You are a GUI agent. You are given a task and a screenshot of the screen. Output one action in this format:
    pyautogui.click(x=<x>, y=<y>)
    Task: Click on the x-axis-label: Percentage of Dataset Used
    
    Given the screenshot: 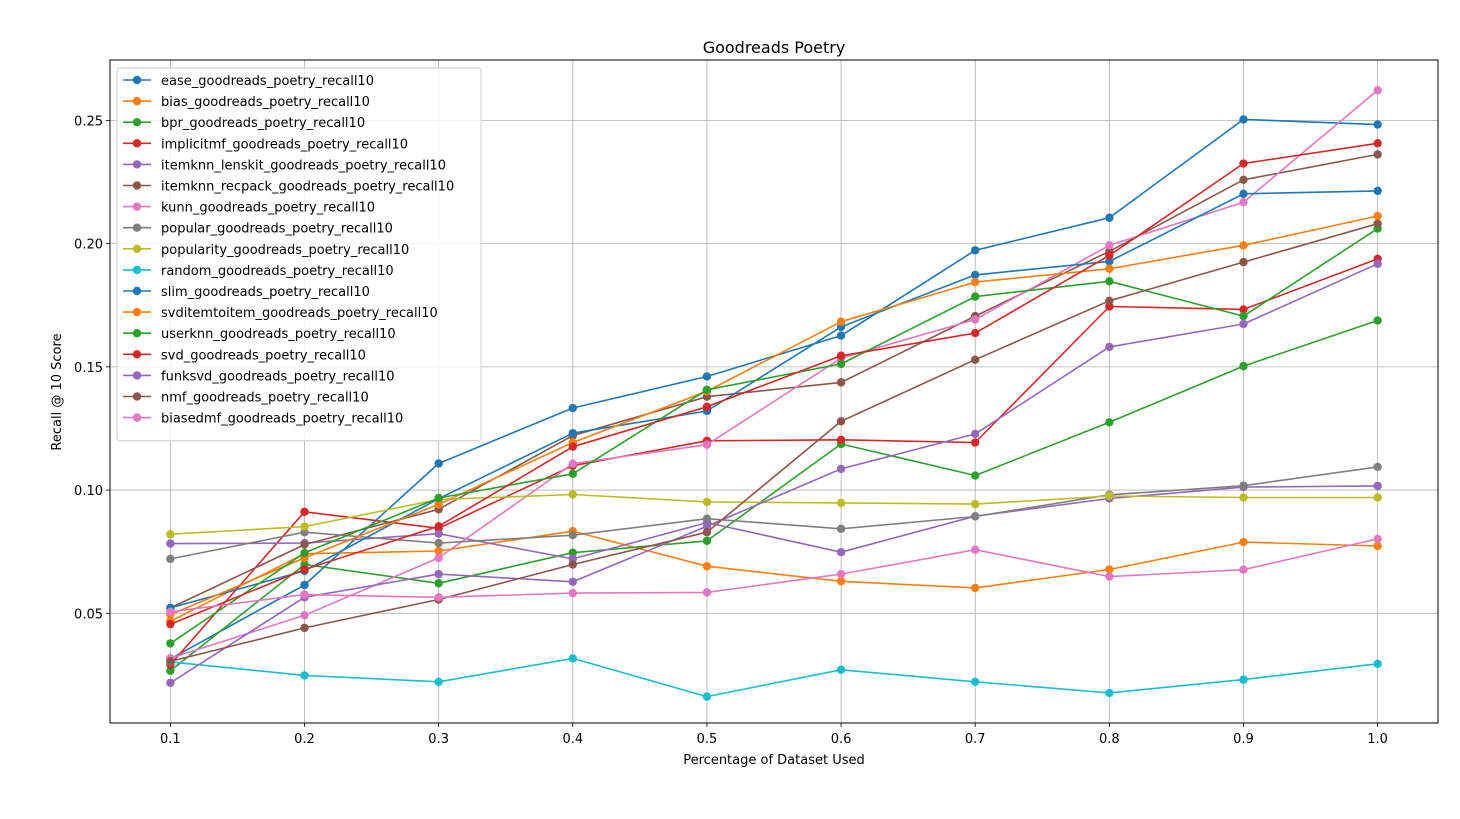 What is the action you would take?
    pyautogui.click(x=774, y=760)
    